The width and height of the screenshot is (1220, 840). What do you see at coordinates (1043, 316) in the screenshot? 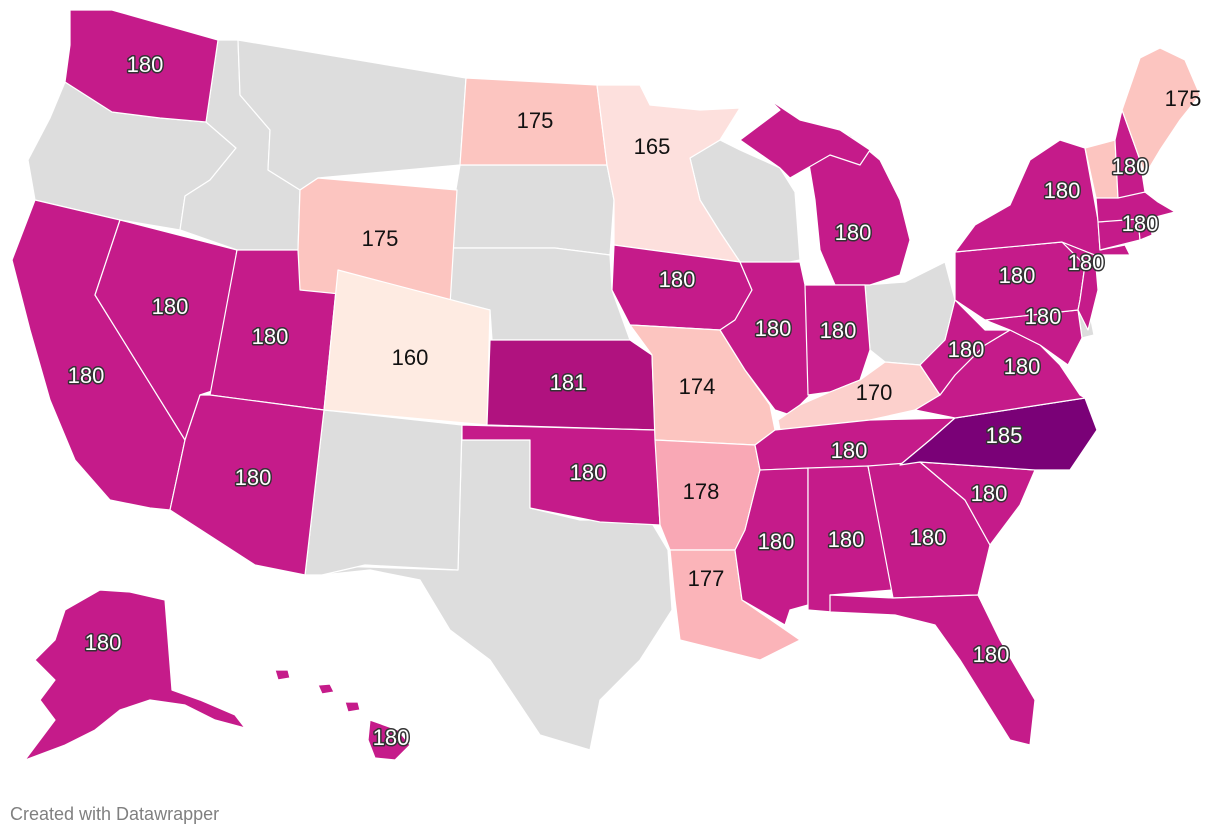
I see `label-MD: 180` at bounding box center [1043, 316].